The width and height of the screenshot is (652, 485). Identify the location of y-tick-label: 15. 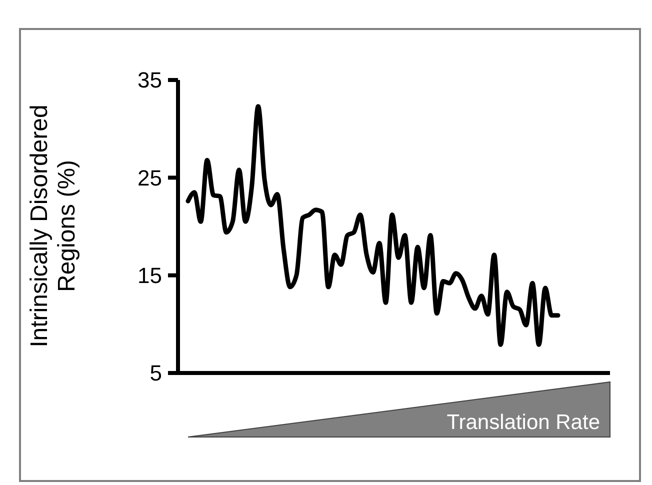
(150, 275).